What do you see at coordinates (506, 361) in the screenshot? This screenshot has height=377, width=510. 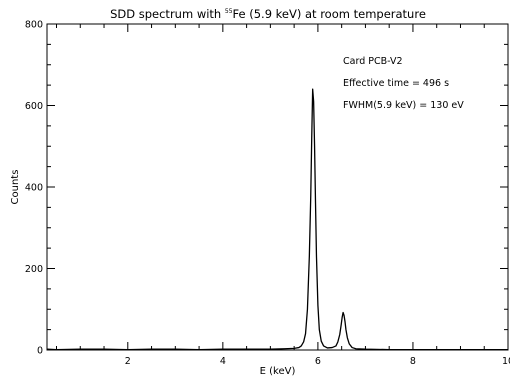 I see `x-tick-label: 10` at bounding box center [506, 361].